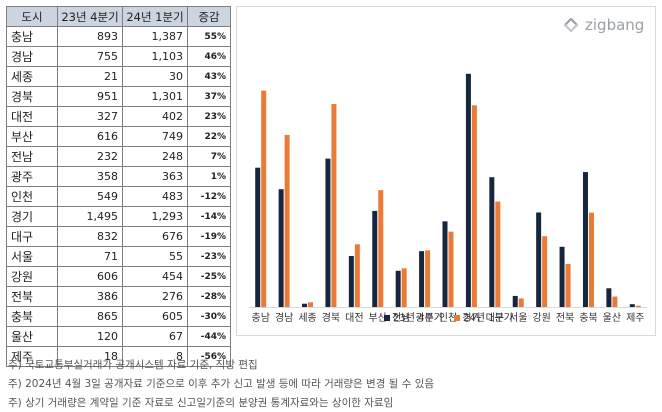 This screenshot has height=412, width=662. What do you see at coordinates (90, 76) in the screenshot?
I see `row-q4-2023: 21` at bounding box center [90, 76].